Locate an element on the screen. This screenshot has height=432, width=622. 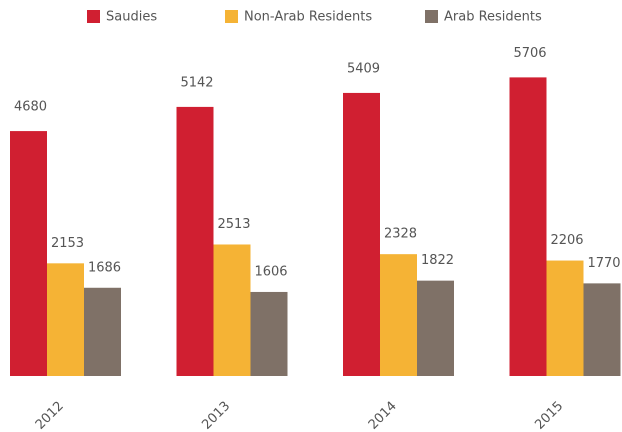
legend-label: Saudies is located at coordinates (131, 17).